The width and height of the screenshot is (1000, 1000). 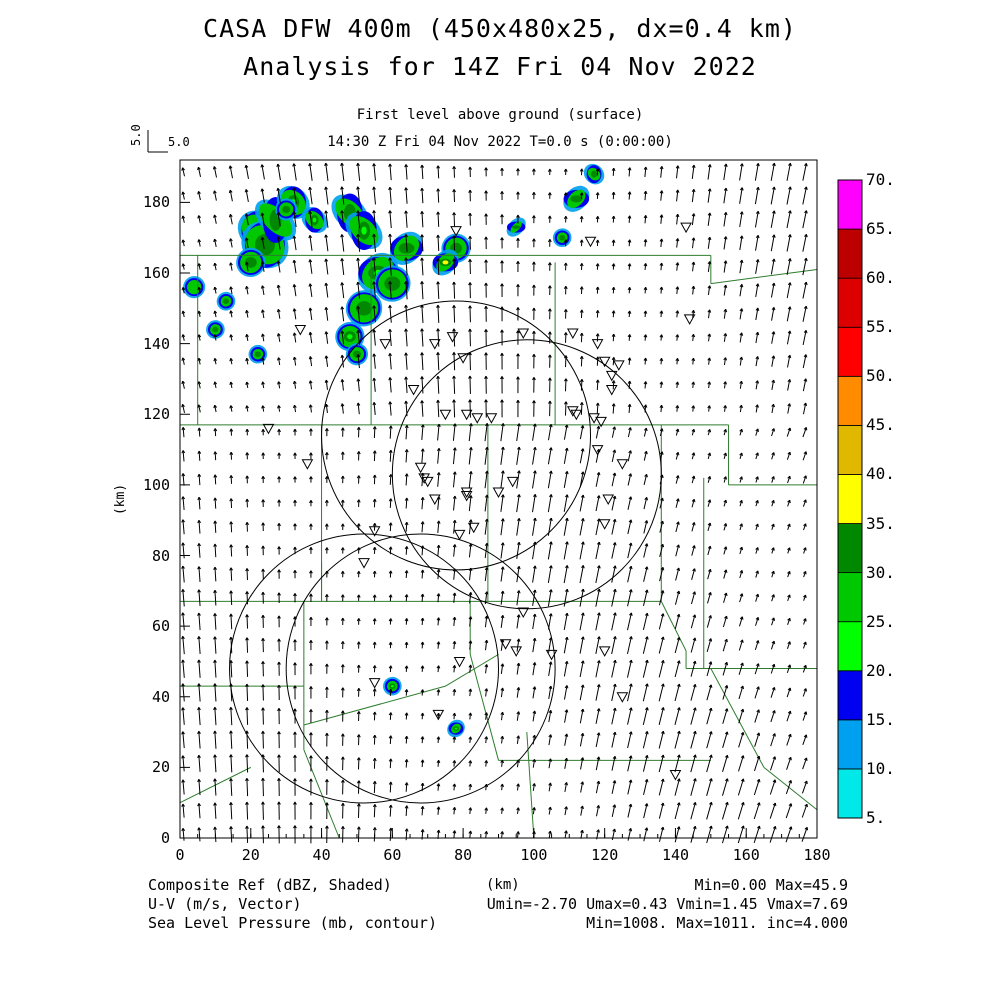 I want to click on colorbar-label: 45., so click(x=880, y=425).